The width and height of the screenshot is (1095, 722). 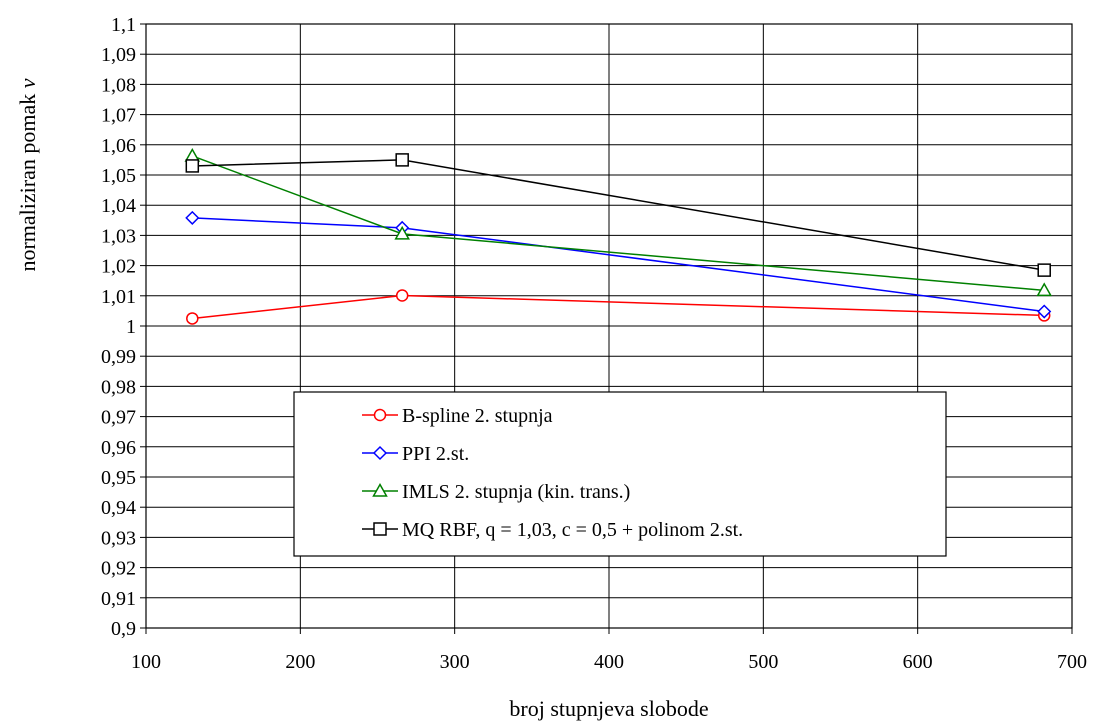 What do you see at coordinates (118, 418) in the screenshot?
I see `y-tick-label: 0,97` at bounding box center [118, 418].